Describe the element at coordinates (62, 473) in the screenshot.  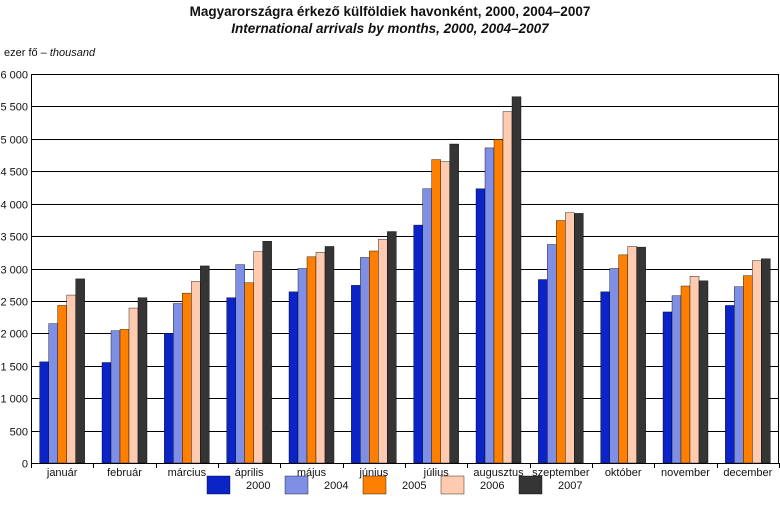
I see `x-tick-label: január` at that location.